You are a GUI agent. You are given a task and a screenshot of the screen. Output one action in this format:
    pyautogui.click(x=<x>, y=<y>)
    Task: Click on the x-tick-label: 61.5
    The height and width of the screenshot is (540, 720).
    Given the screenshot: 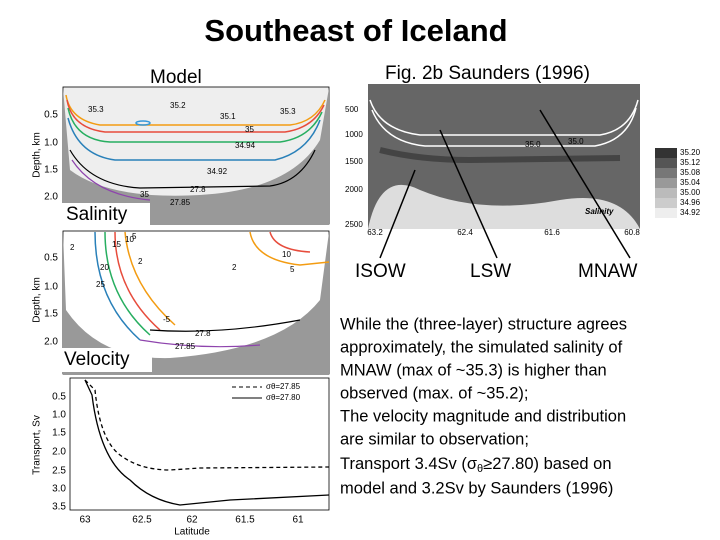 What is the action you would take?
    pyautogui.click(x=245, y=520)
    